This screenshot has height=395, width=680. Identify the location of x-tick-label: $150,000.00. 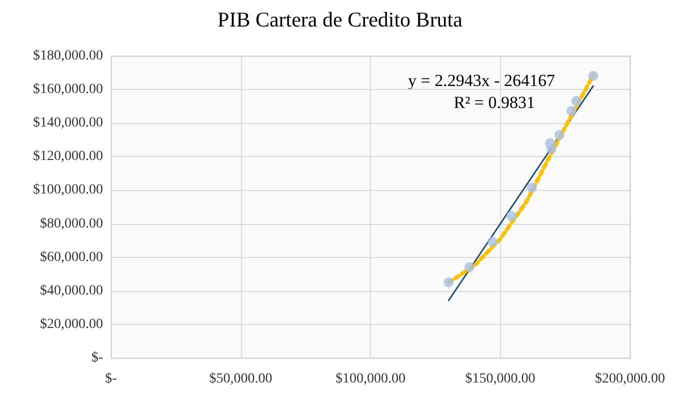
(500, 379).